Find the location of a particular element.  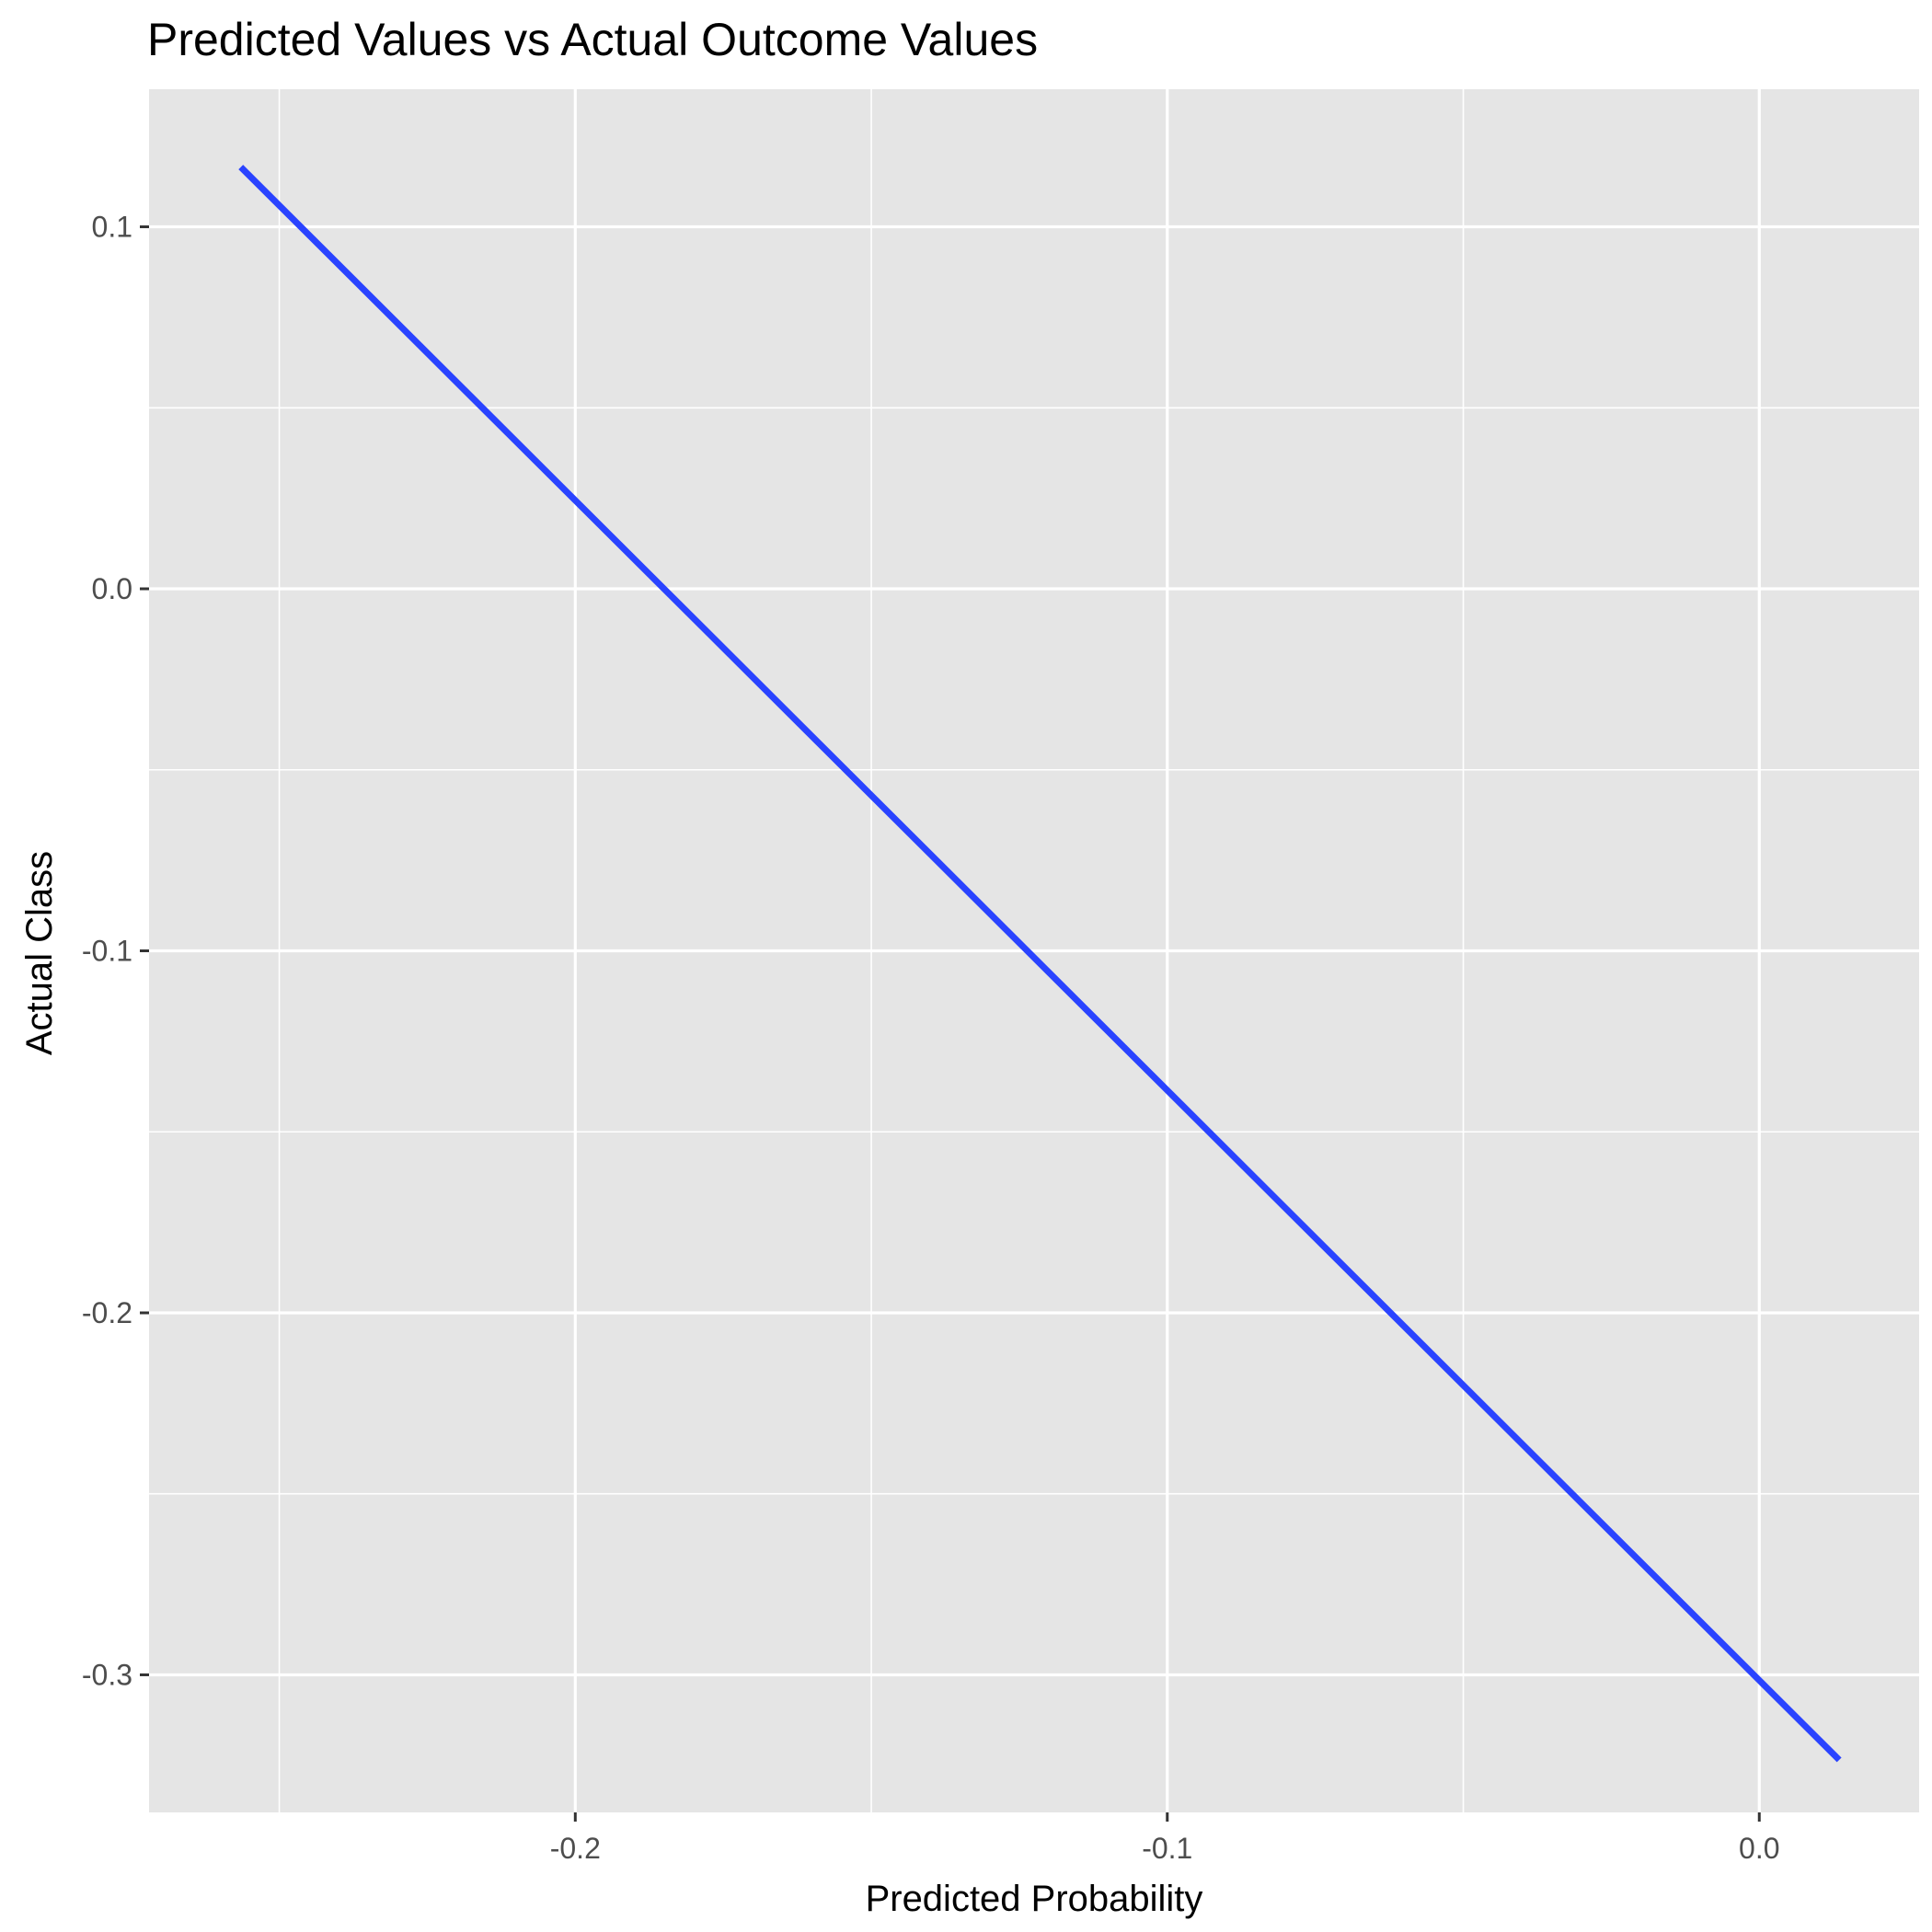

y-tick-label: 0.0 is located at coordinates (112, 588).